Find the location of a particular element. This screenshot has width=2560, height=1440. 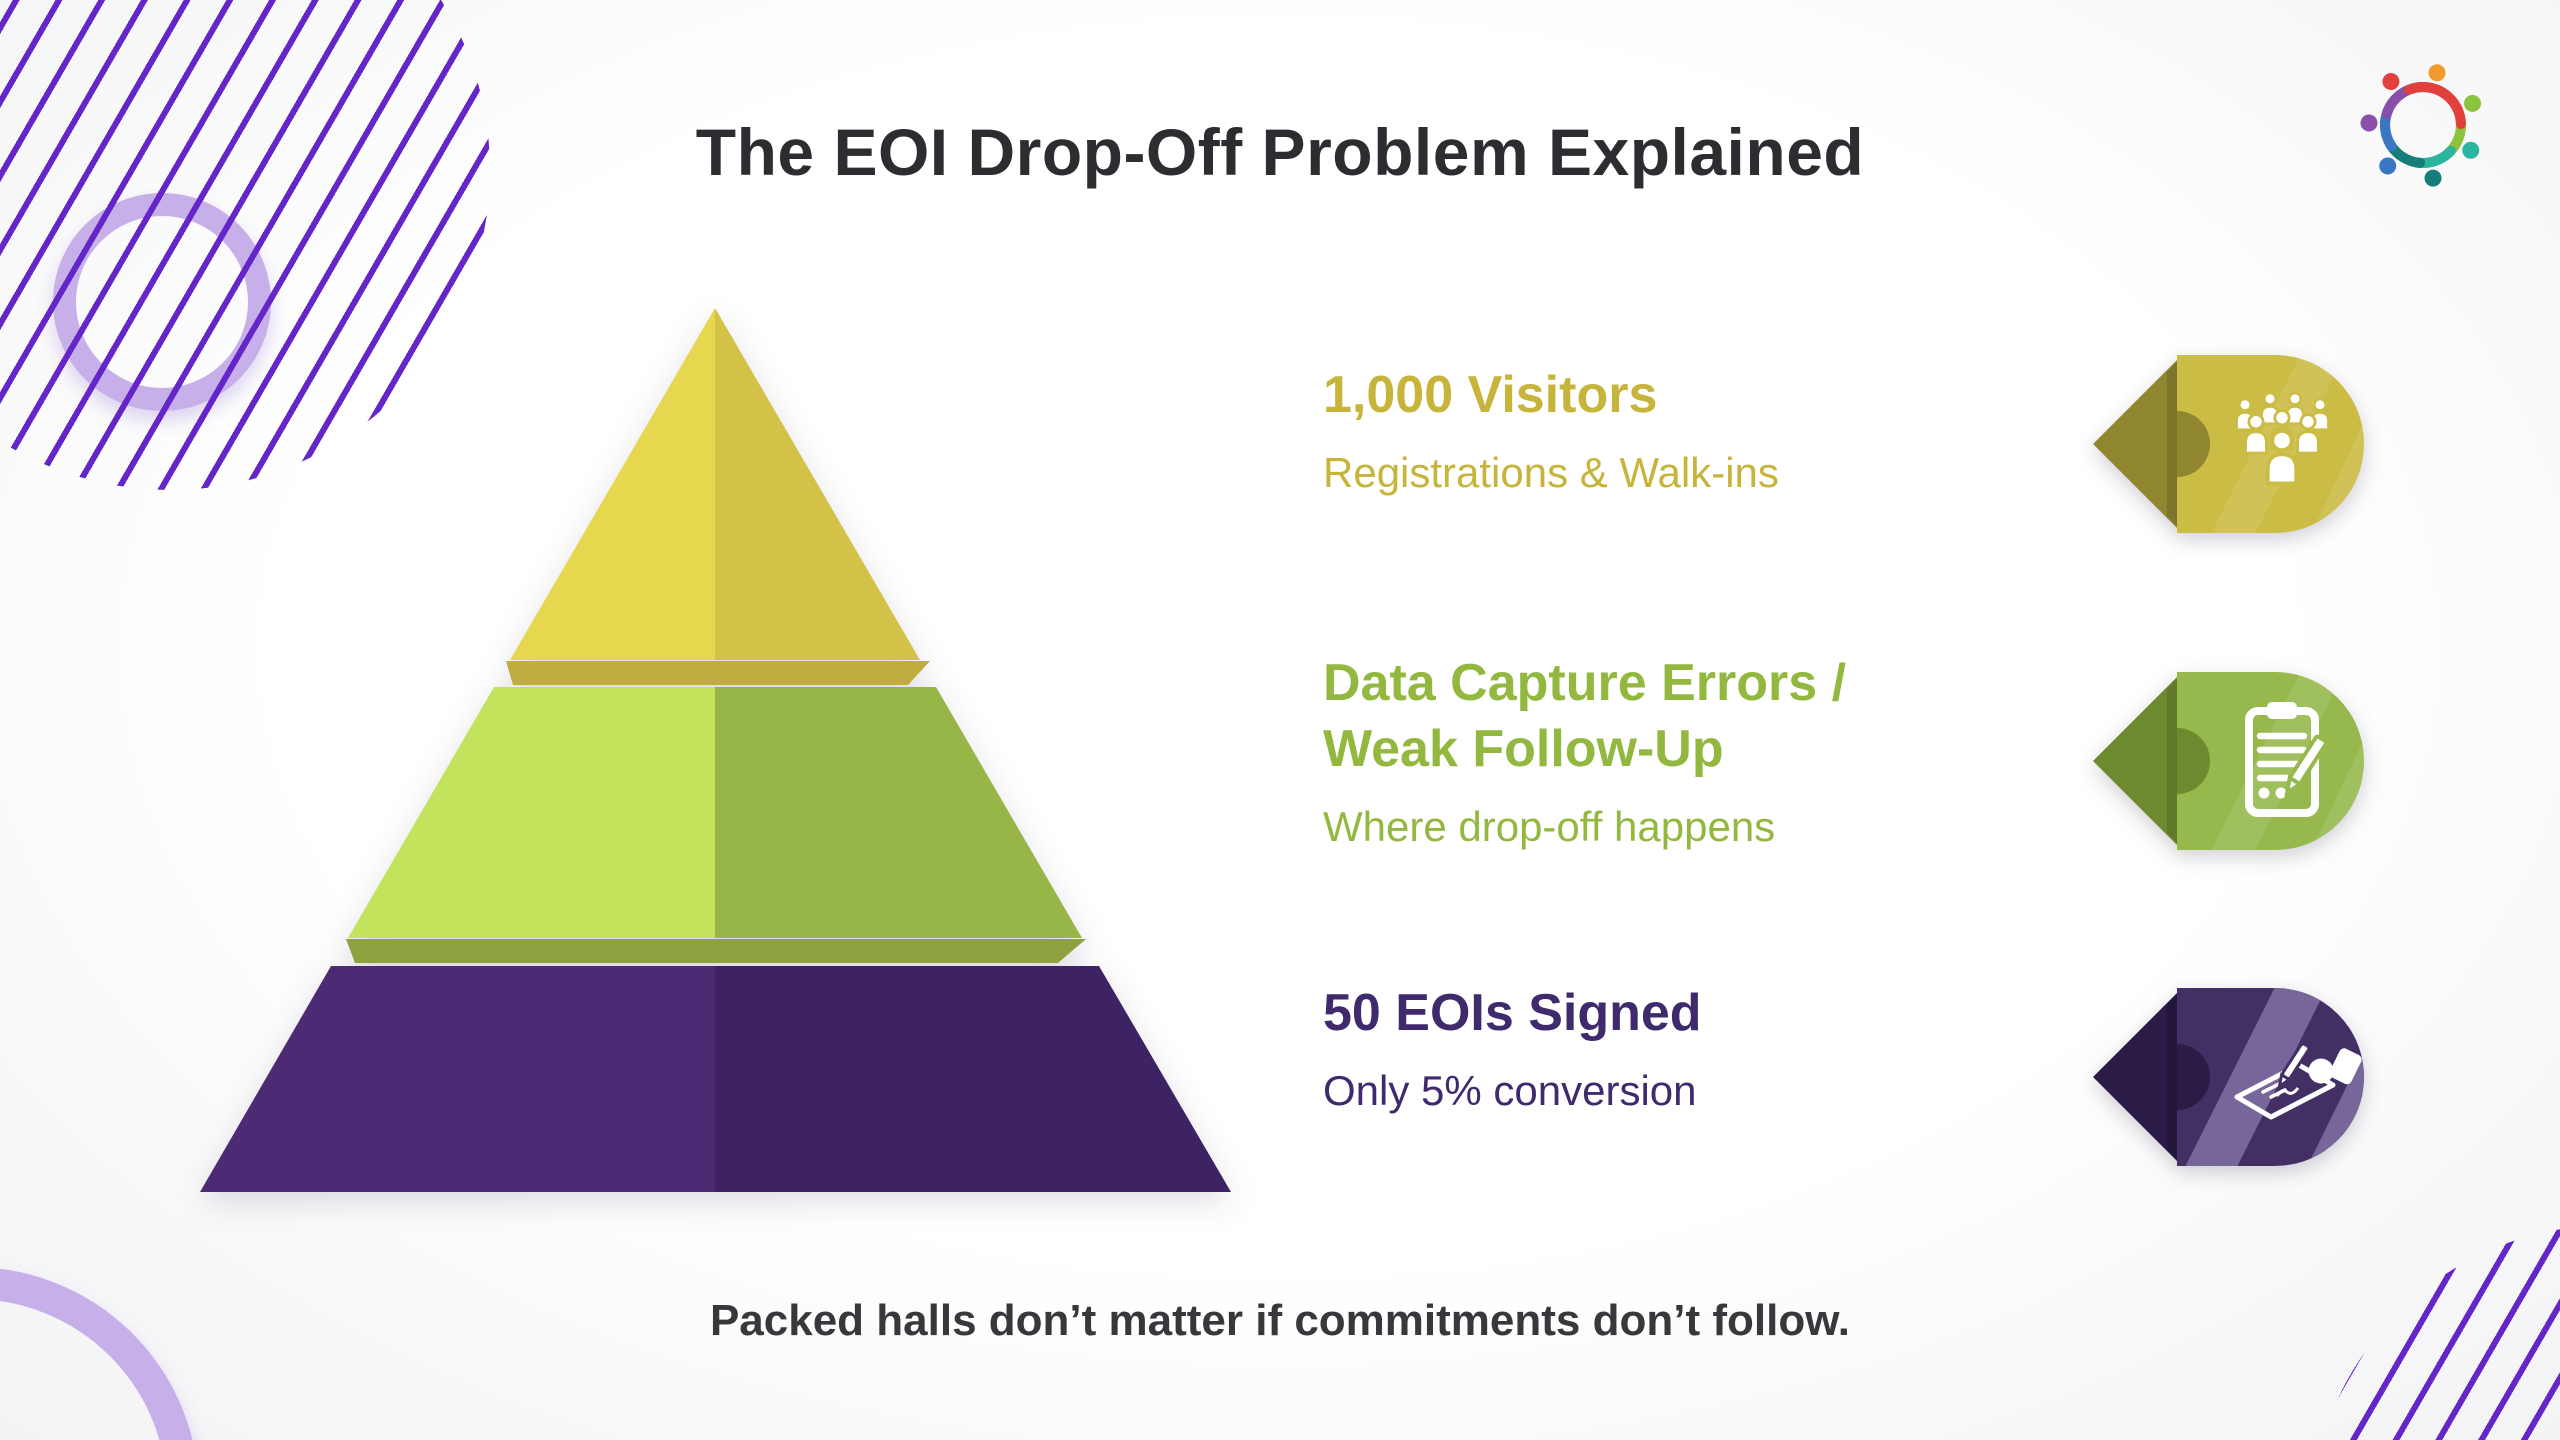

logo-figure is located at coordinates (2424, 101).